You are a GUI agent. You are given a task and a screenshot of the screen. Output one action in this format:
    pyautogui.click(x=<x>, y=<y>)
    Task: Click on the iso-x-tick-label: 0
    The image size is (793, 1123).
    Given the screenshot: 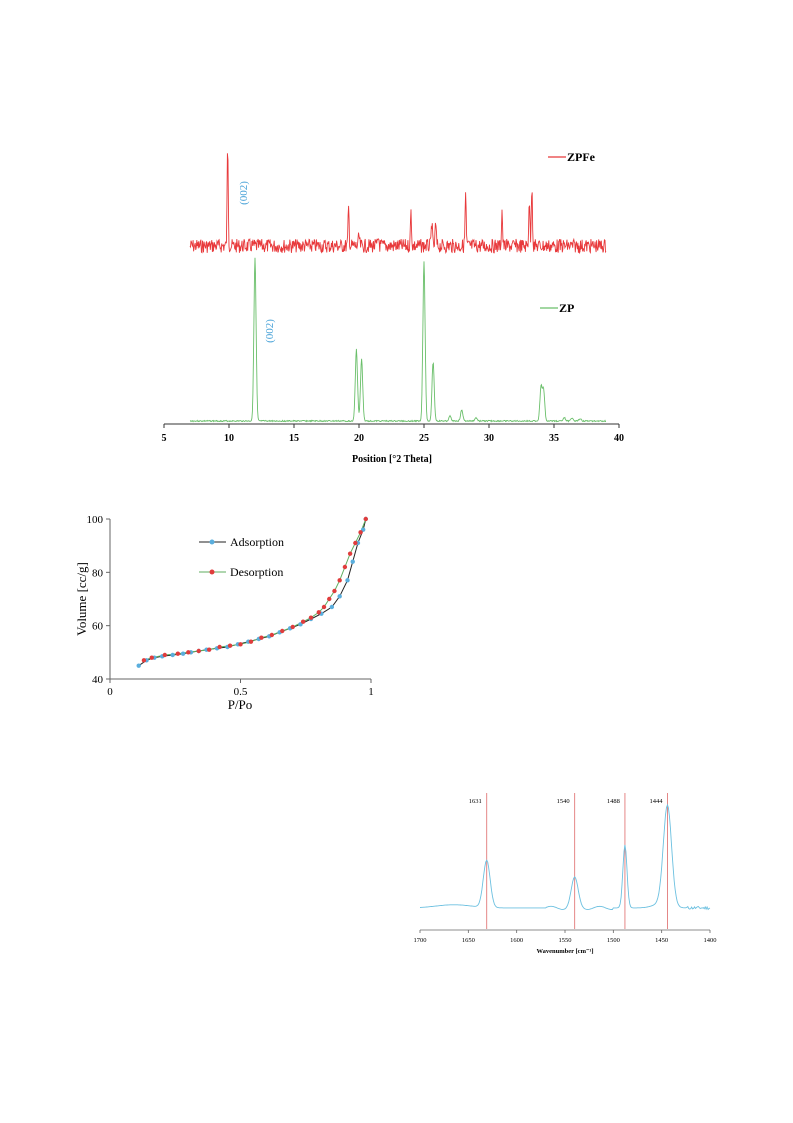 What is the action you would take?
    pyautogui.click(x=110, y=692)
    